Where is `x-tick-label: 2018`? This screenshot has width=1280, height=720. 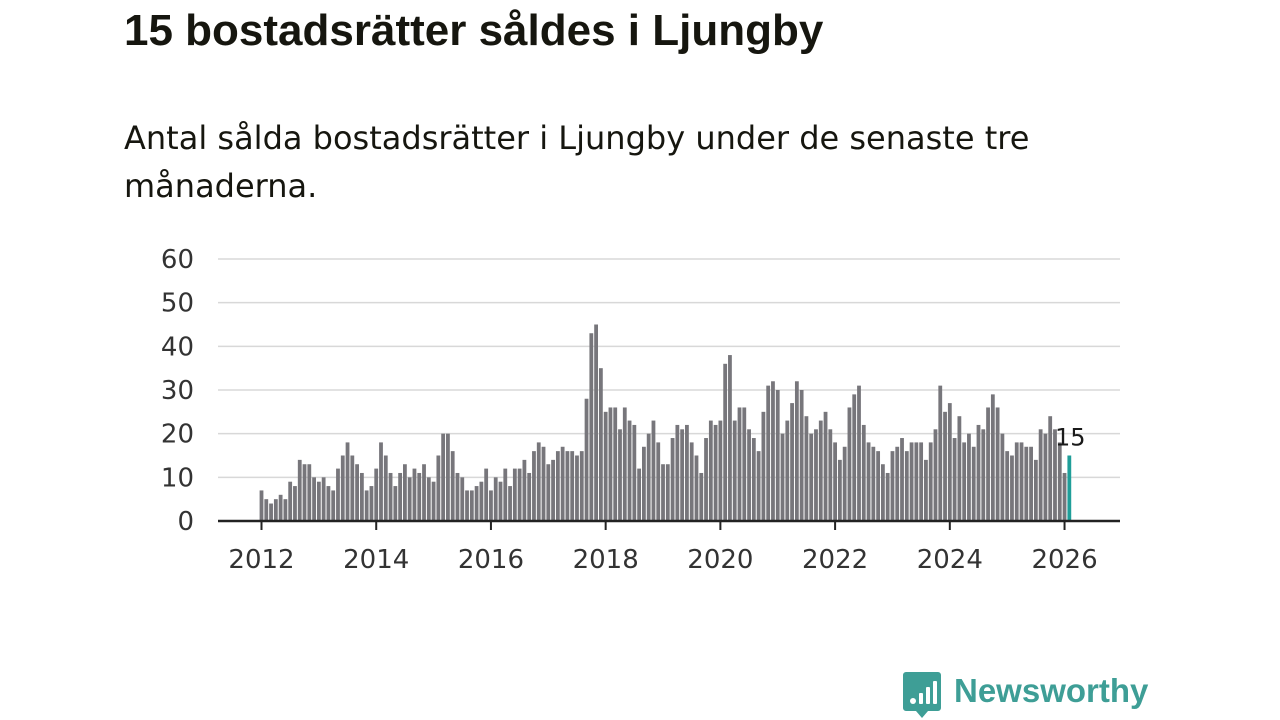 x-tick-label: 2018 is located at coordinates (606, 560).